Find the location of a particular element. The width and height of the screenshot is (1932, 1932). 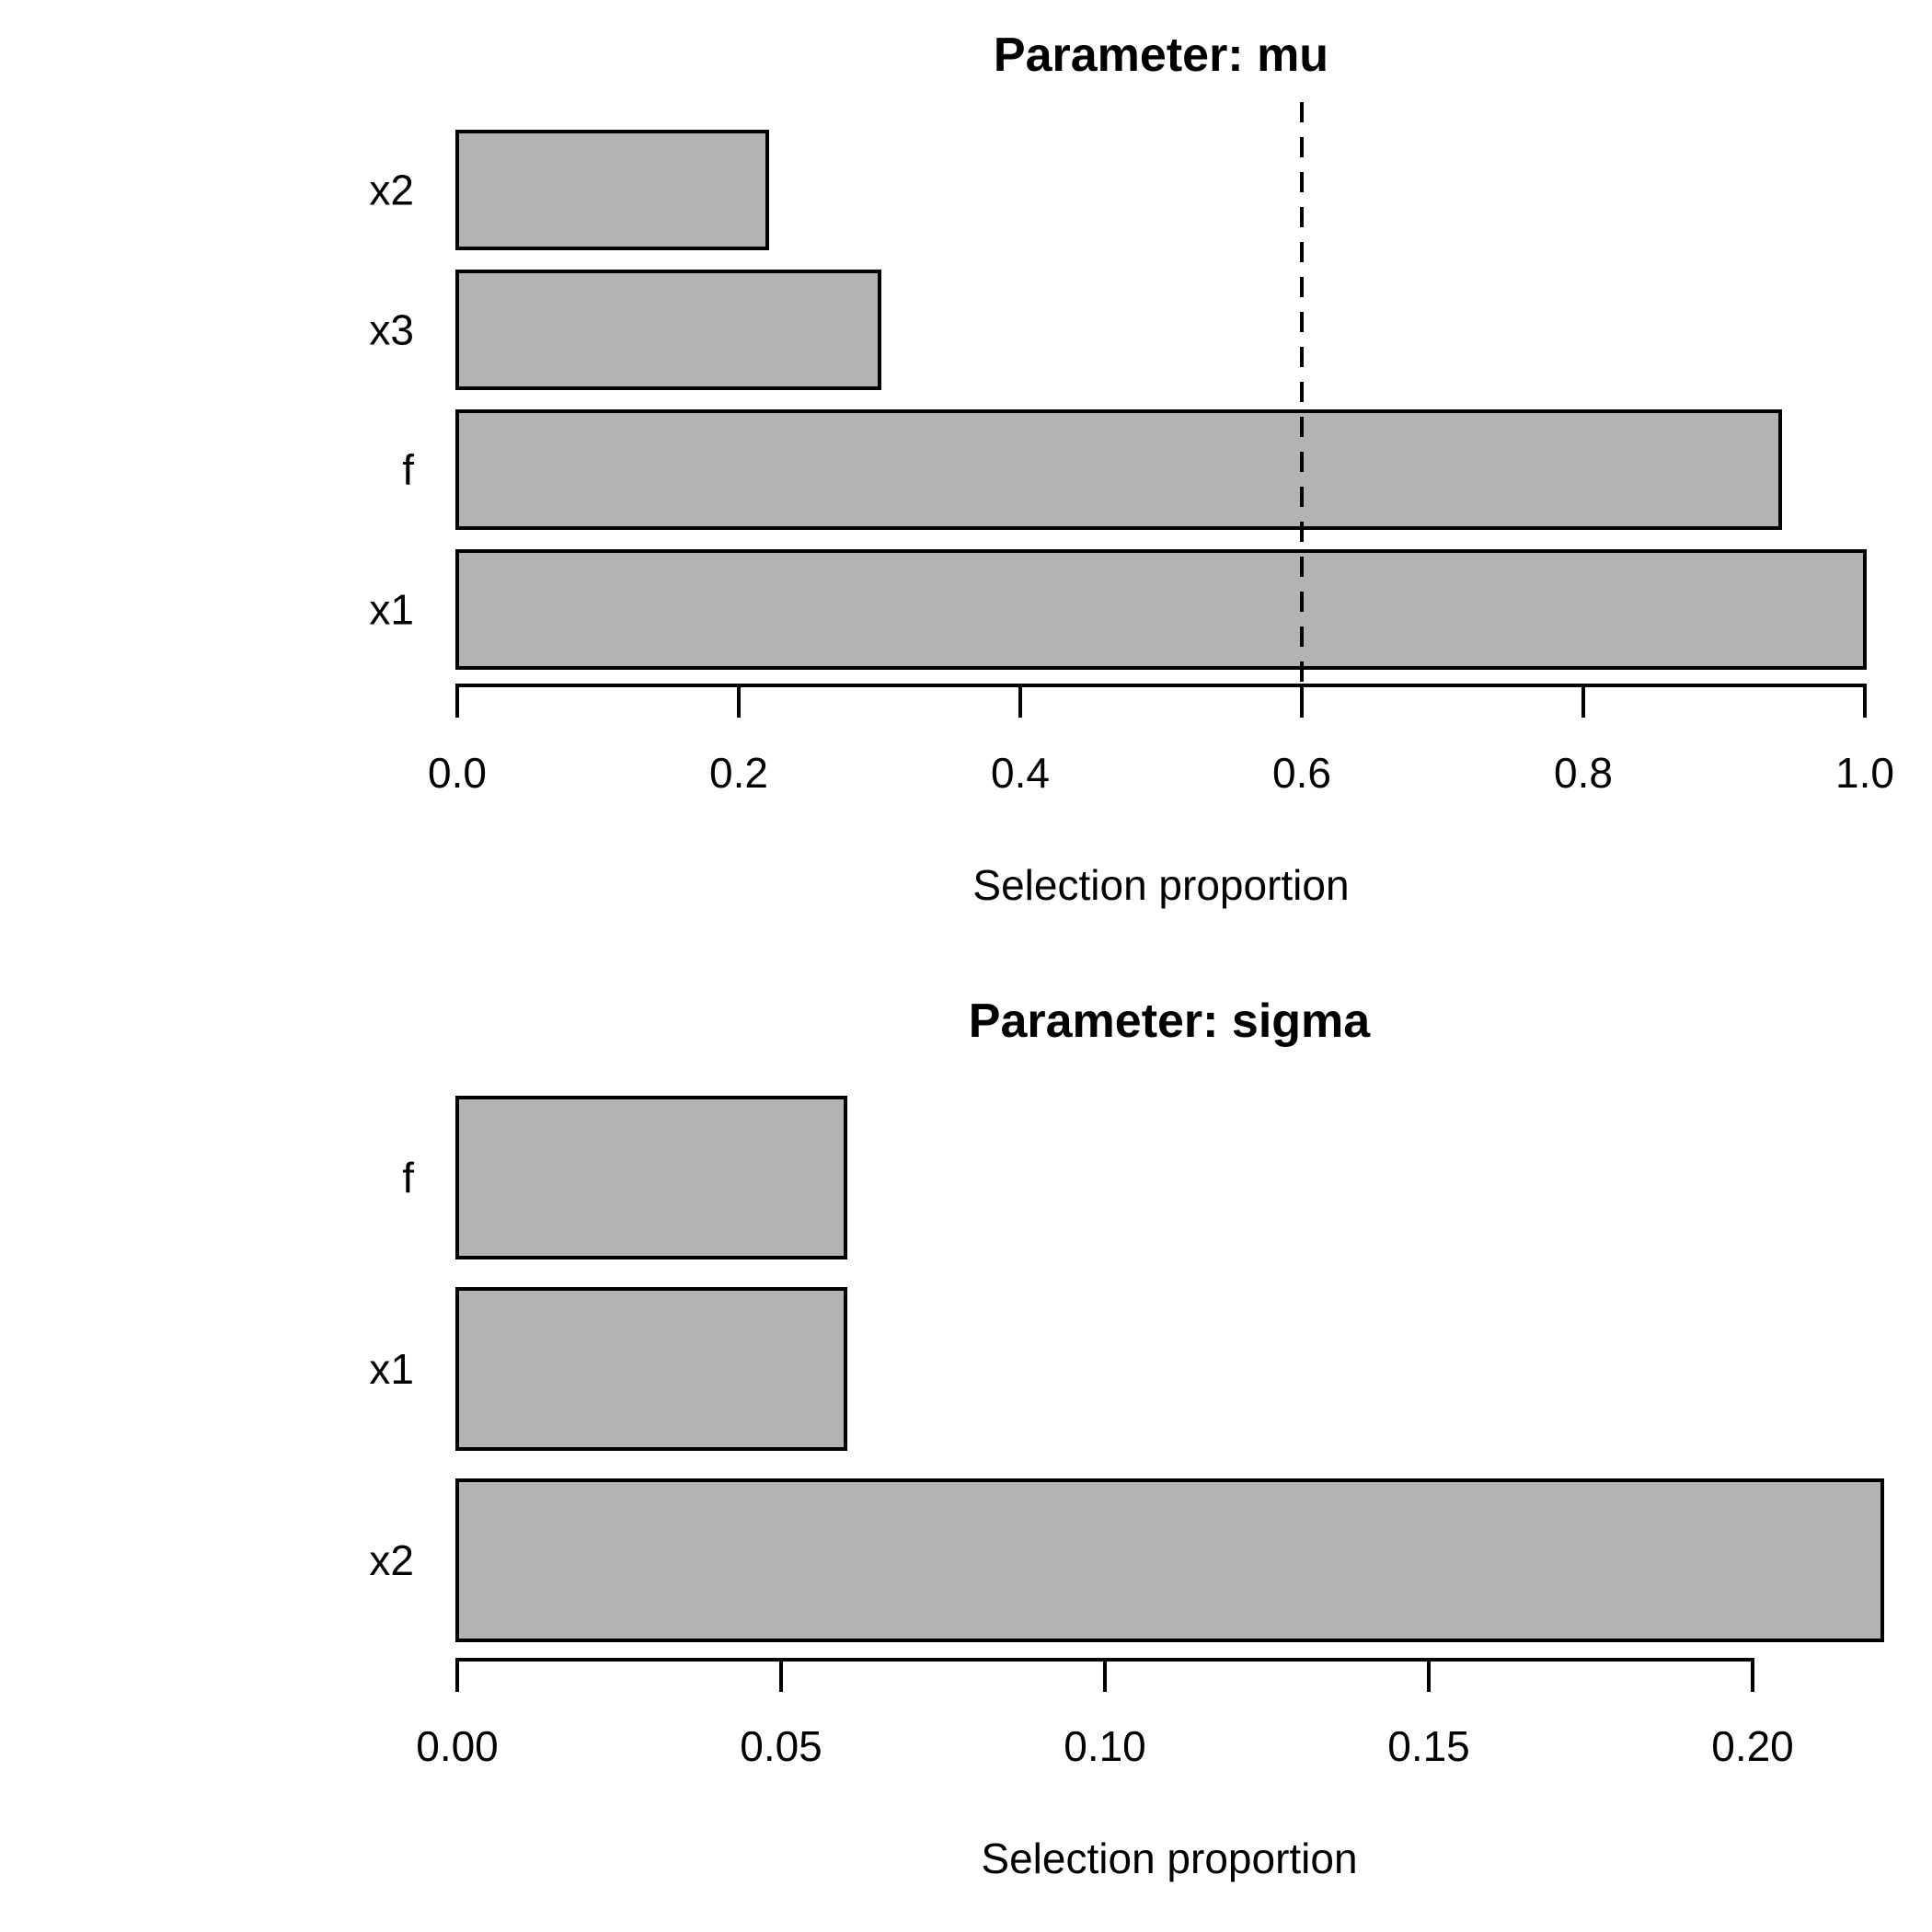

category-label-mu-f: f is located at coordinates (408, 470).